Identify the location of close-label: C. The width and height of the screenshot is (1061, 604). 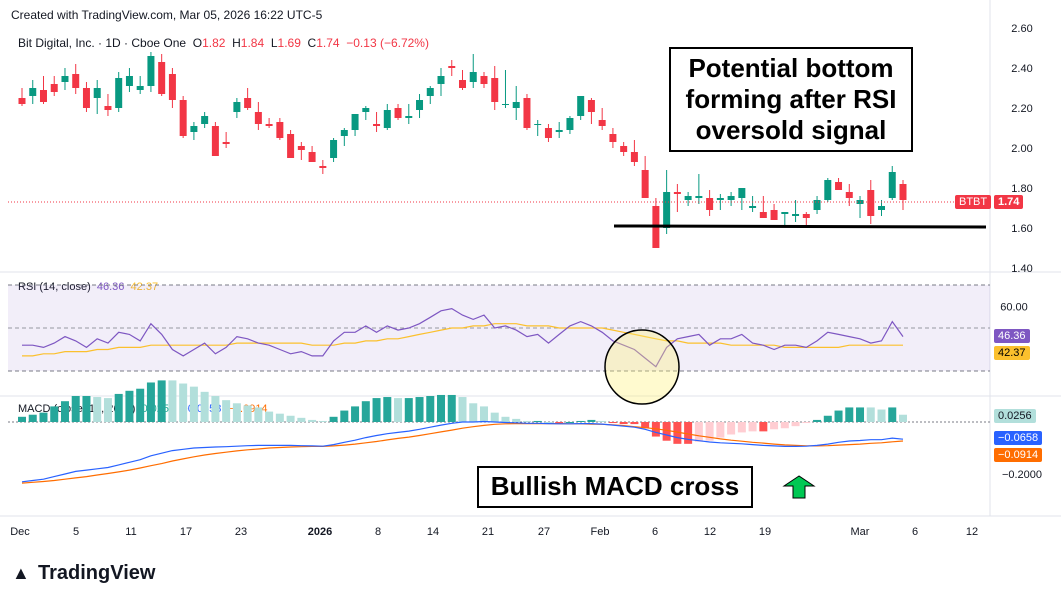
(312, 43).